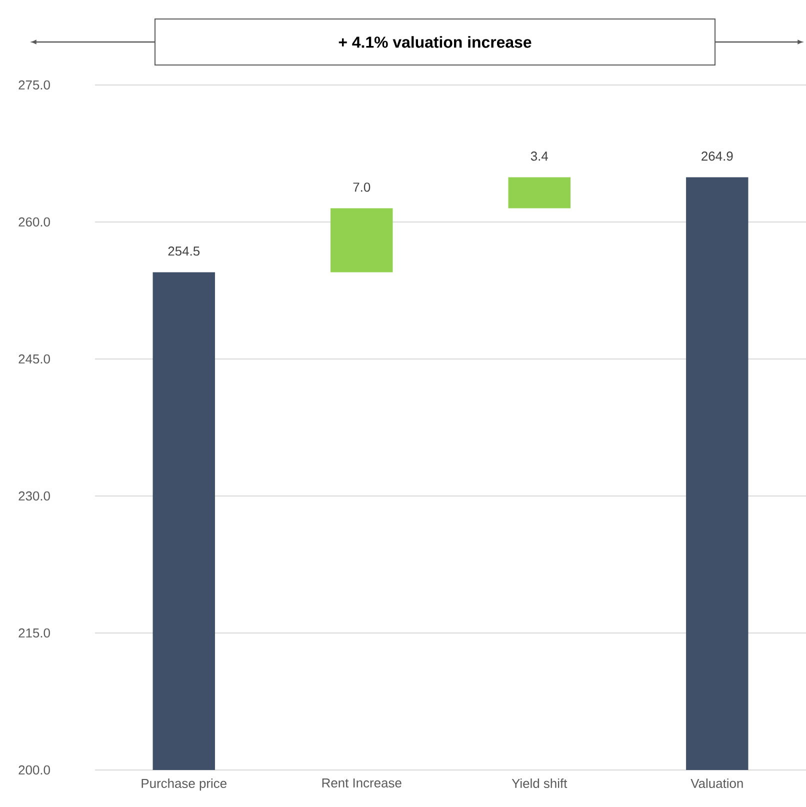  What do you see at coordinates (34, 496) in the screenshot?
I see `y-tick-label: 230.0` at bounding box center [34, 496].